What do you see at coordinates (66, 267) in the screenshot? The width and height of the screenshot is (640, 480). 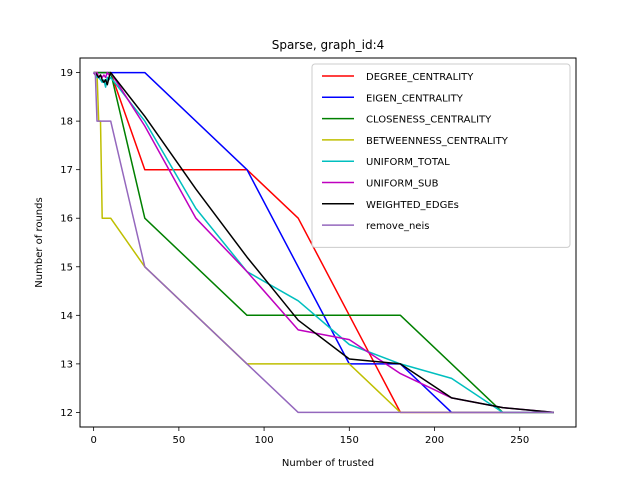 I see `y-tick-label: 15` at bounding box center [66, 267].